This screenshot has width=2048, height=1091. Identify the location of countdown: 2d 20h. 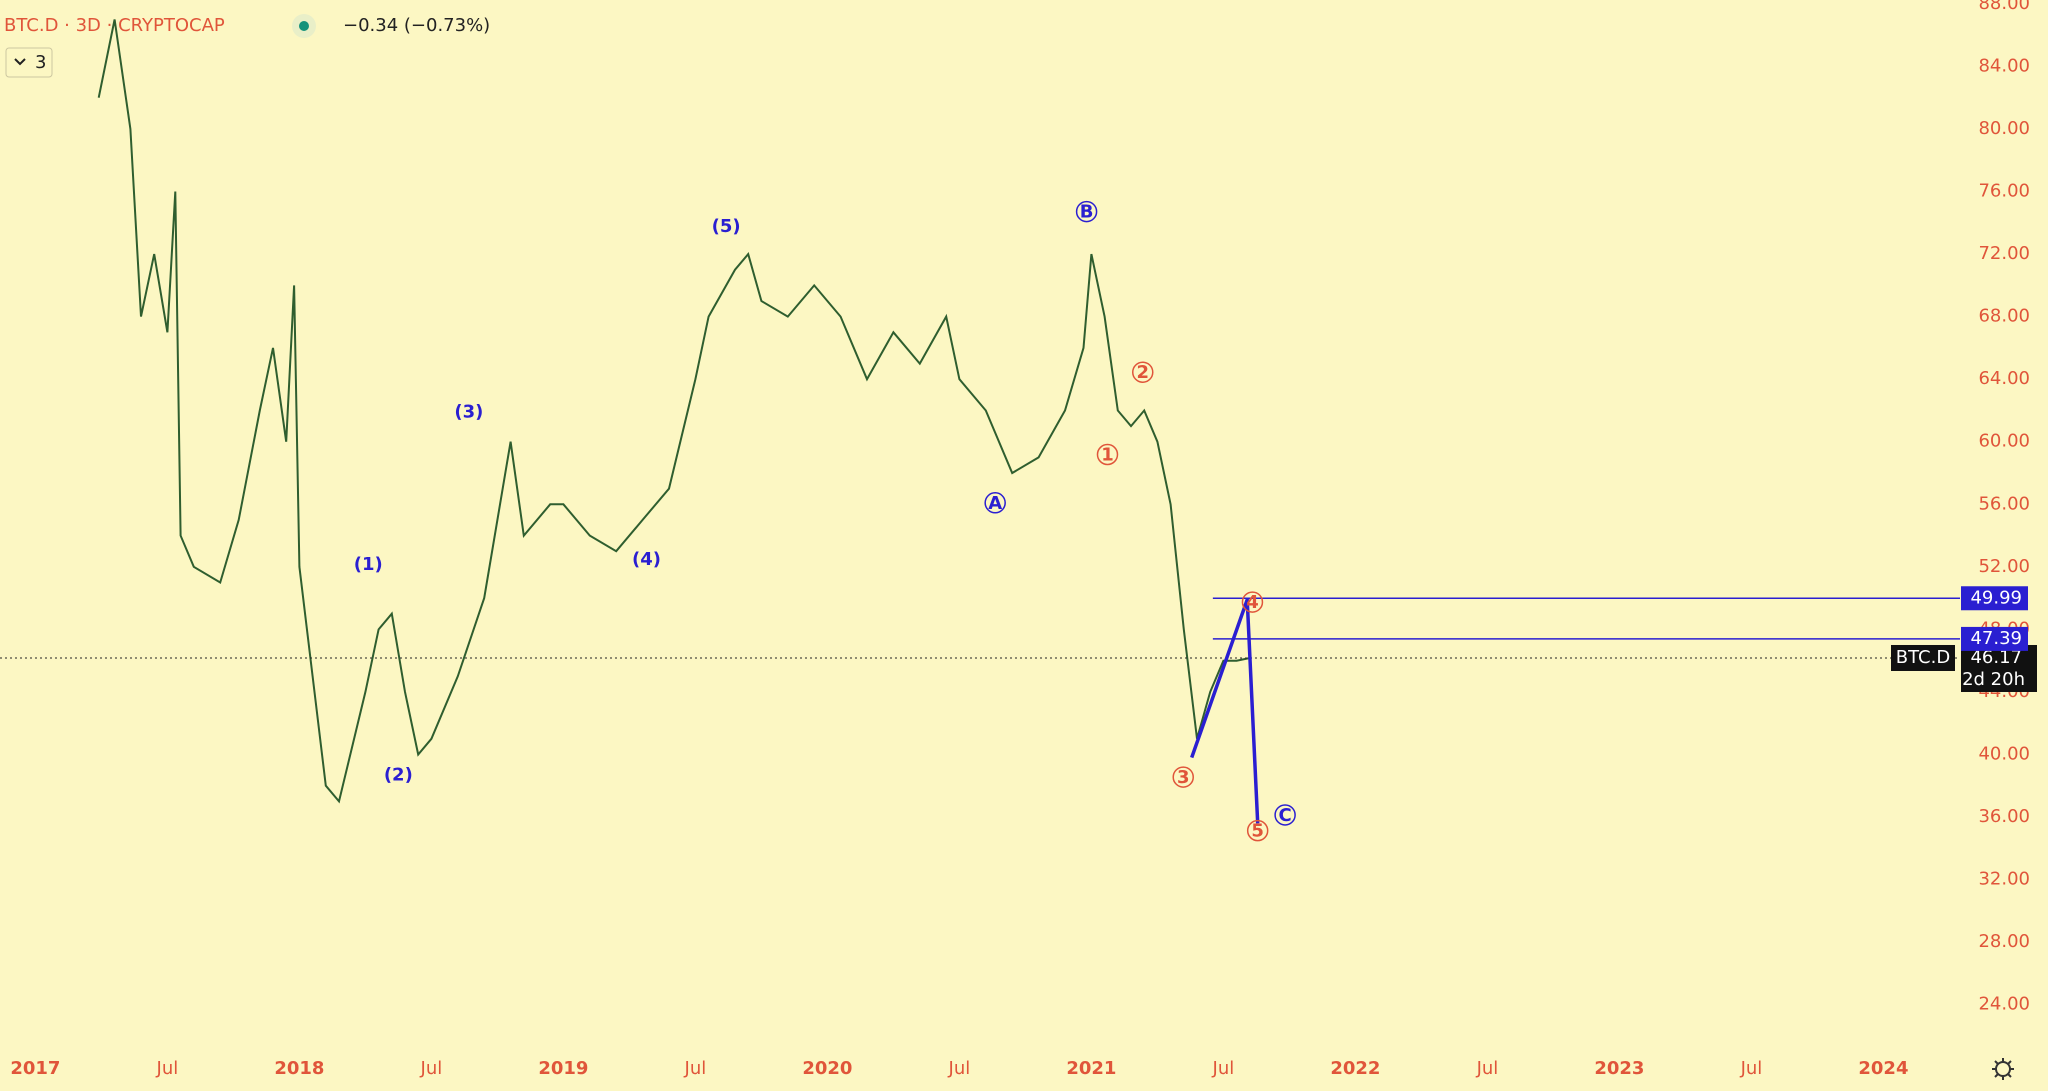
(1993, 679).